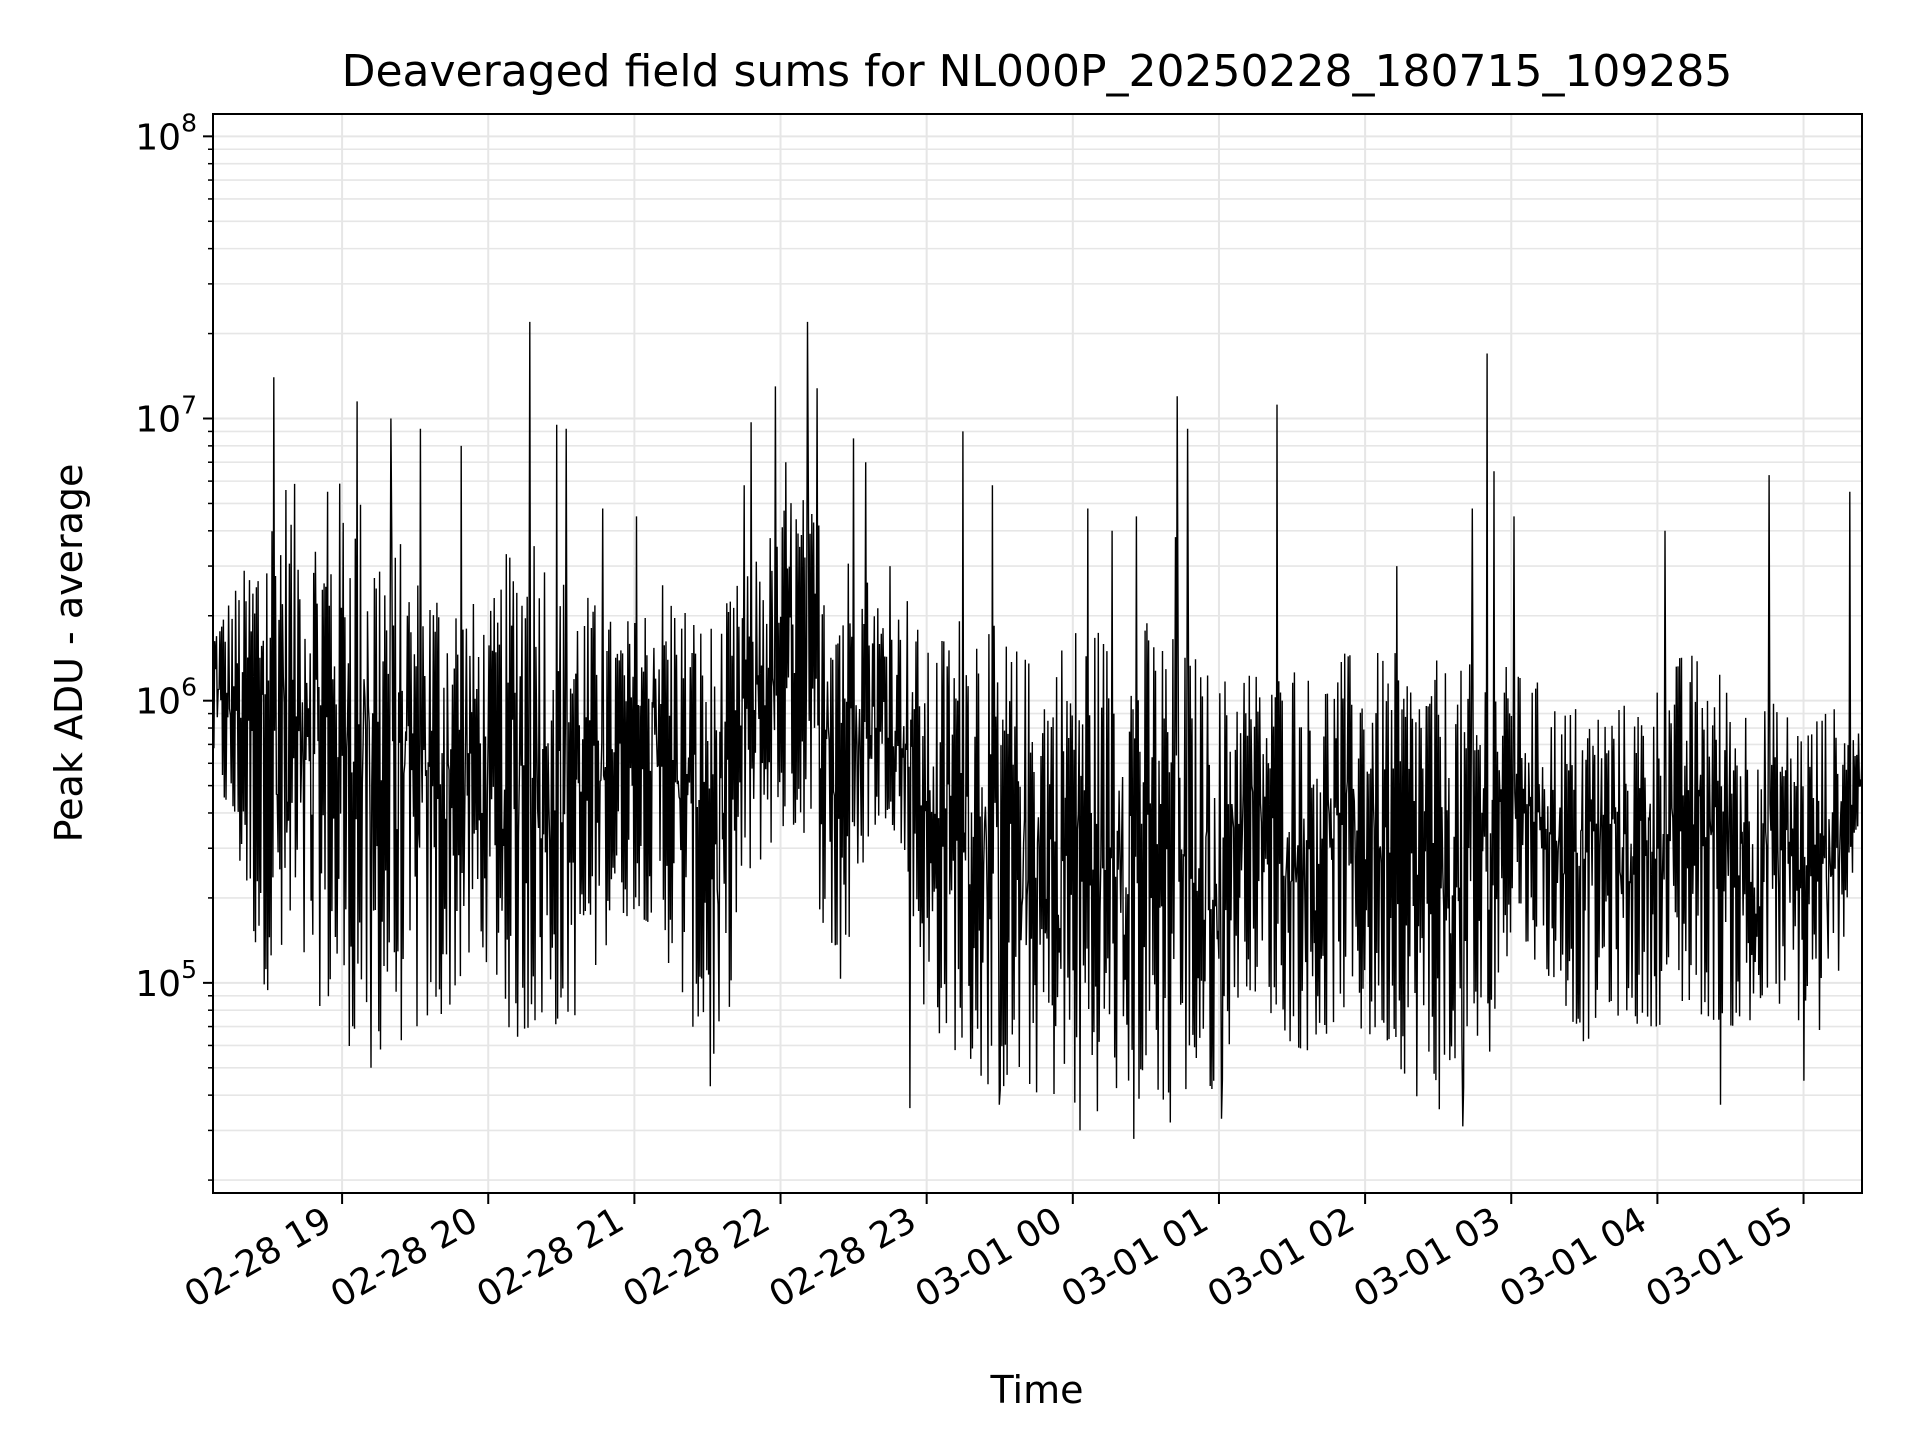 The image size is (1920, 1440). Describe the element at coordinates (166, 698) in the screenshot. I see `y-tick-label: 10⁶` at that location.